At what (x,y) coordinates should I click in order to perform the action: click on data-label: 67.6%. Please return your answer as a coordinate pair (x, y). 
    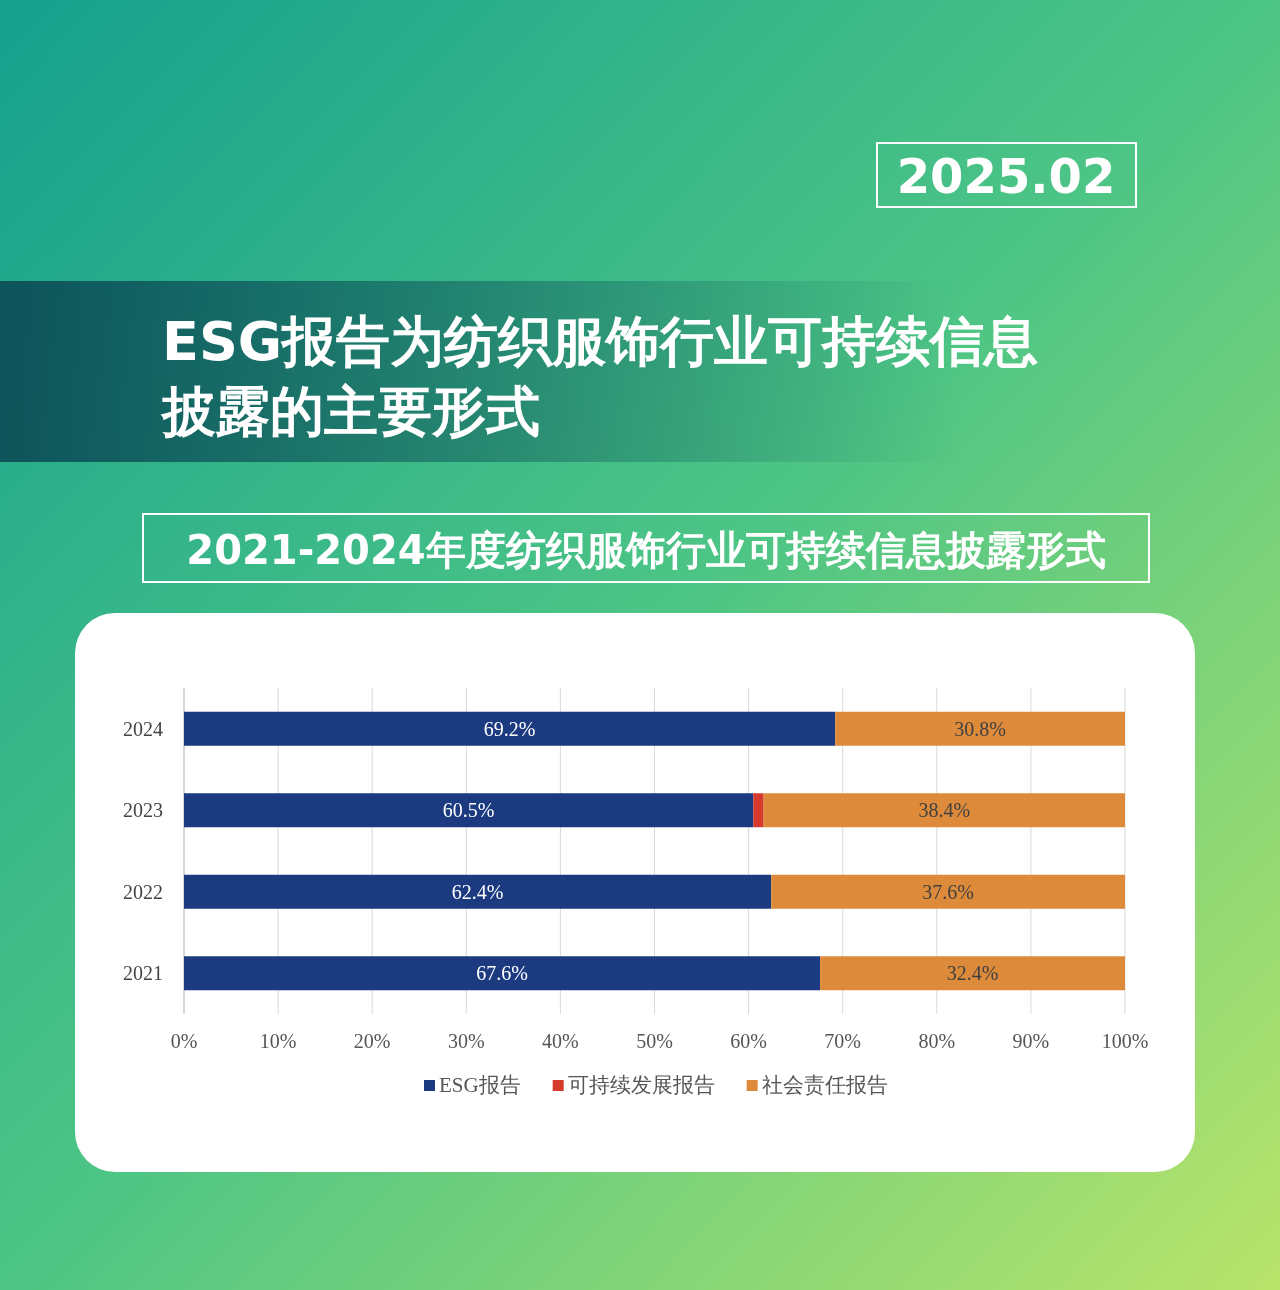
    Looking at the image, I should click on (502, 973).